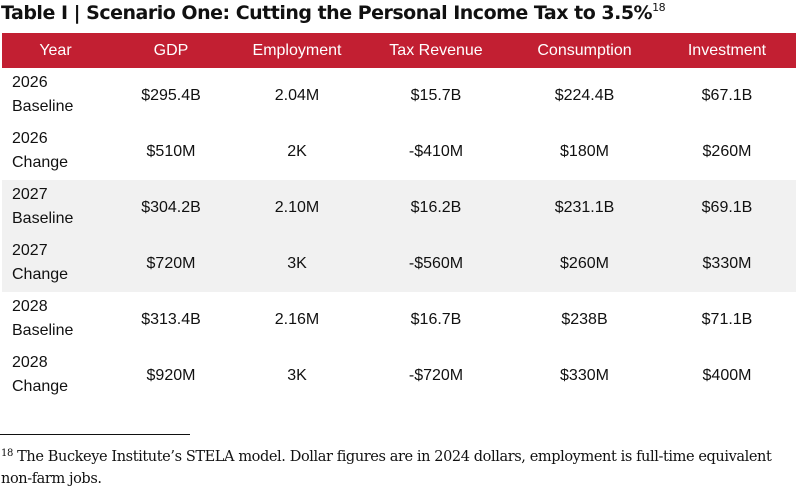 This screenshot has height=493, width=799. Describe the element at coordinates (659, 7) in the screenshot. I see `footnote-reference: 18` at that location.